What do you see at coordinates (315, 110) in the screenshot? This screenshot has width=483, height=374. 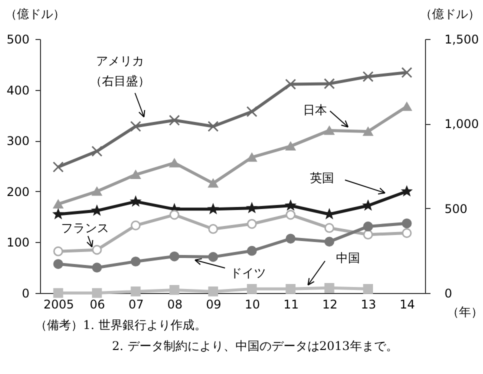 I see `series-label: 日本` at bounding box center [315, 110].